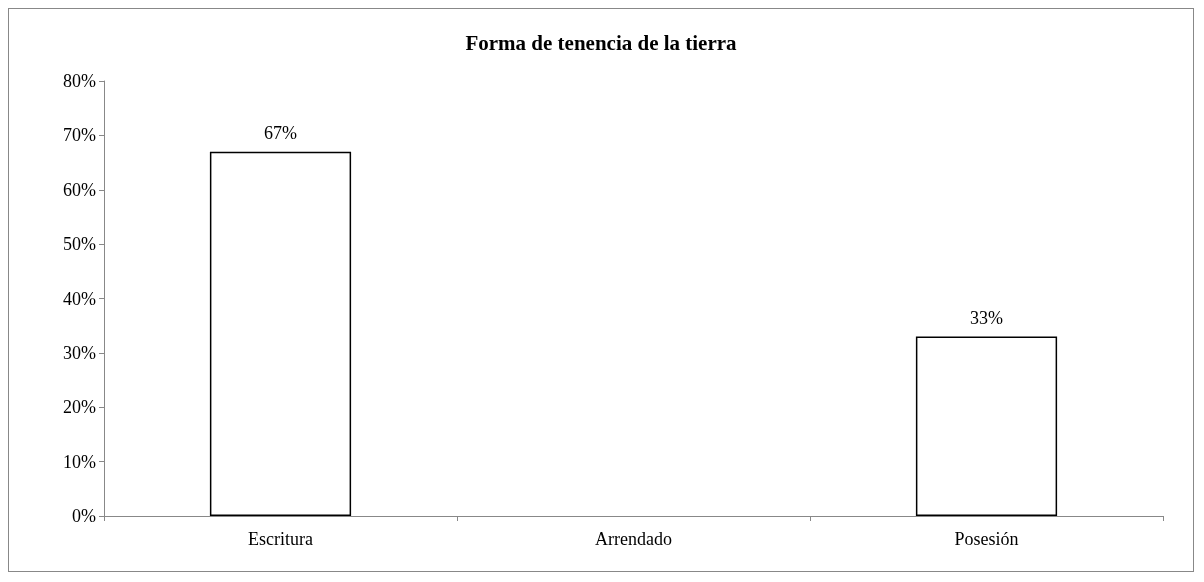 The width and height of the screenshot is (1204, 582). What do you see at coordinates (986, 539) in the screenshot?
I see `x-tick-label: Posesión` at bounding box center [986, 539].